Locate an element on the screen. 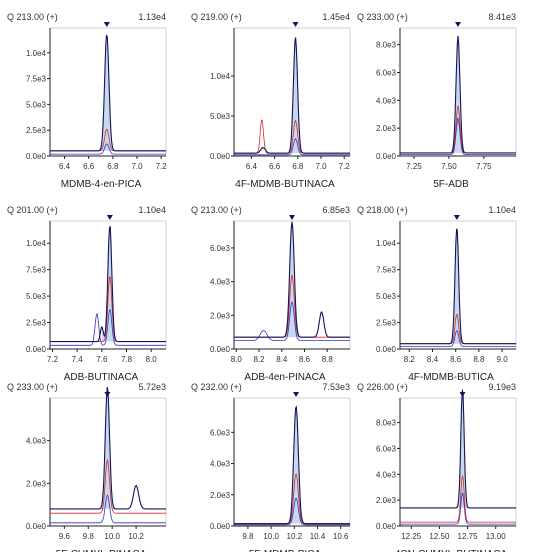 The height and width of the screenshot is (552, 553). compound-title: 4CN-CUMYL-BUTINACA is located at coordinates (451, 550).